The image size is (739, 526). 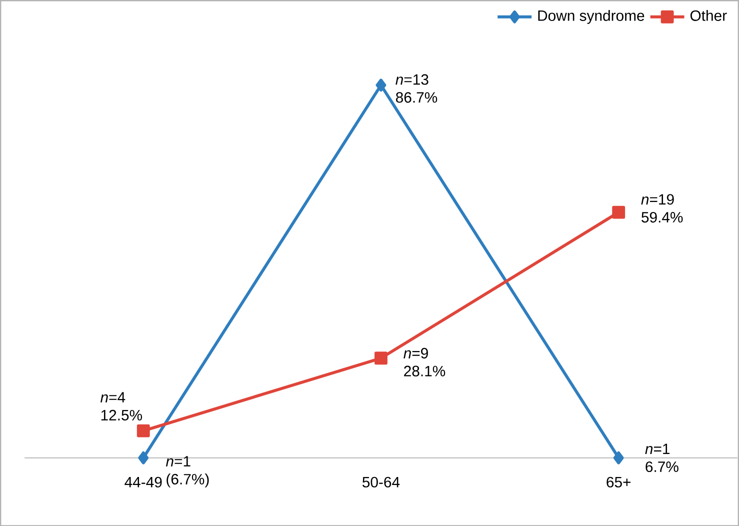 What do you see at coordinates (381, 482) in the screenshot?
I see `x-tick-label: 50-64` at bounding box center [381, 482].